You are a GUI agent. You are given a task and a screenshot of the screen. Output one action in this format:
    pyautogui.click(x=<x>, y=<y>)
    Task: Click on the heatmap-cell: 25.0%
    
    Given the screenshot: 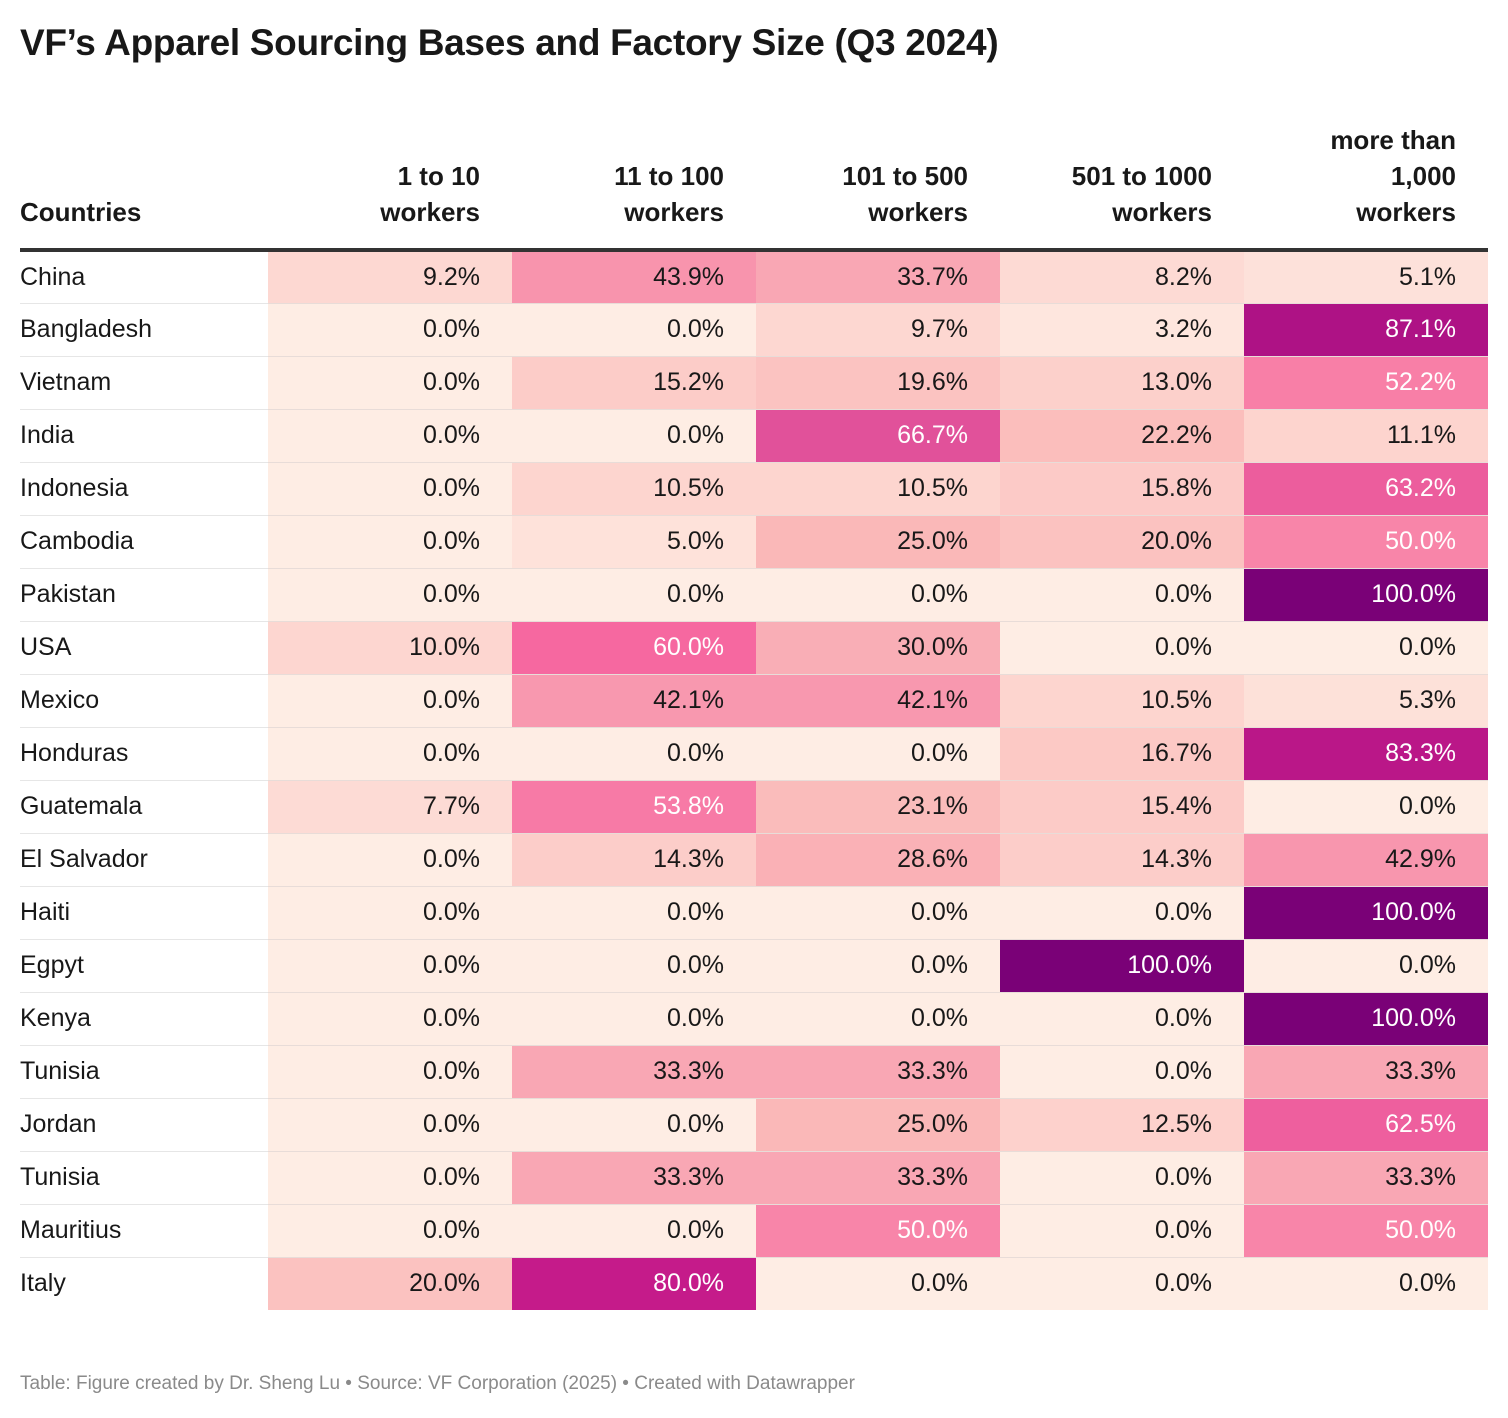 What is the action you would take?
    pyautogui.click(x=878, y=541)
    